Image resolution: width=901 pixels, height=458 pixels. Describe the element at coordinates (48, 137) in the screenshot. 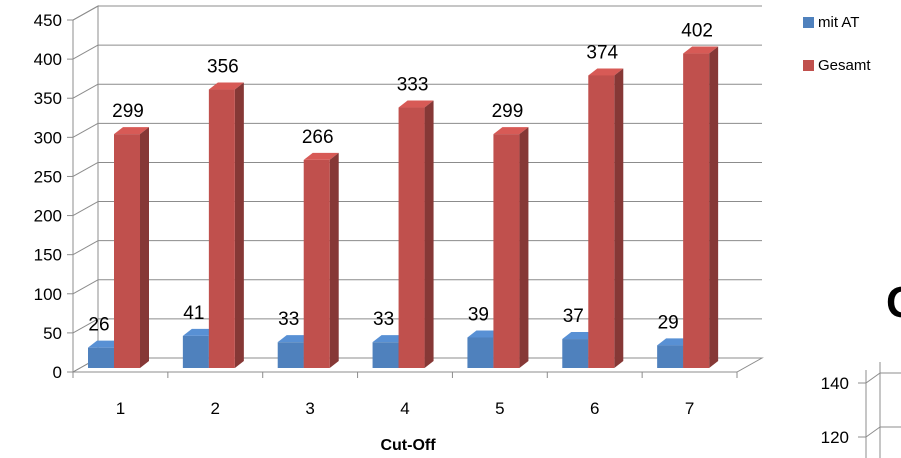

I see `y-tick-label: 300` at that location.